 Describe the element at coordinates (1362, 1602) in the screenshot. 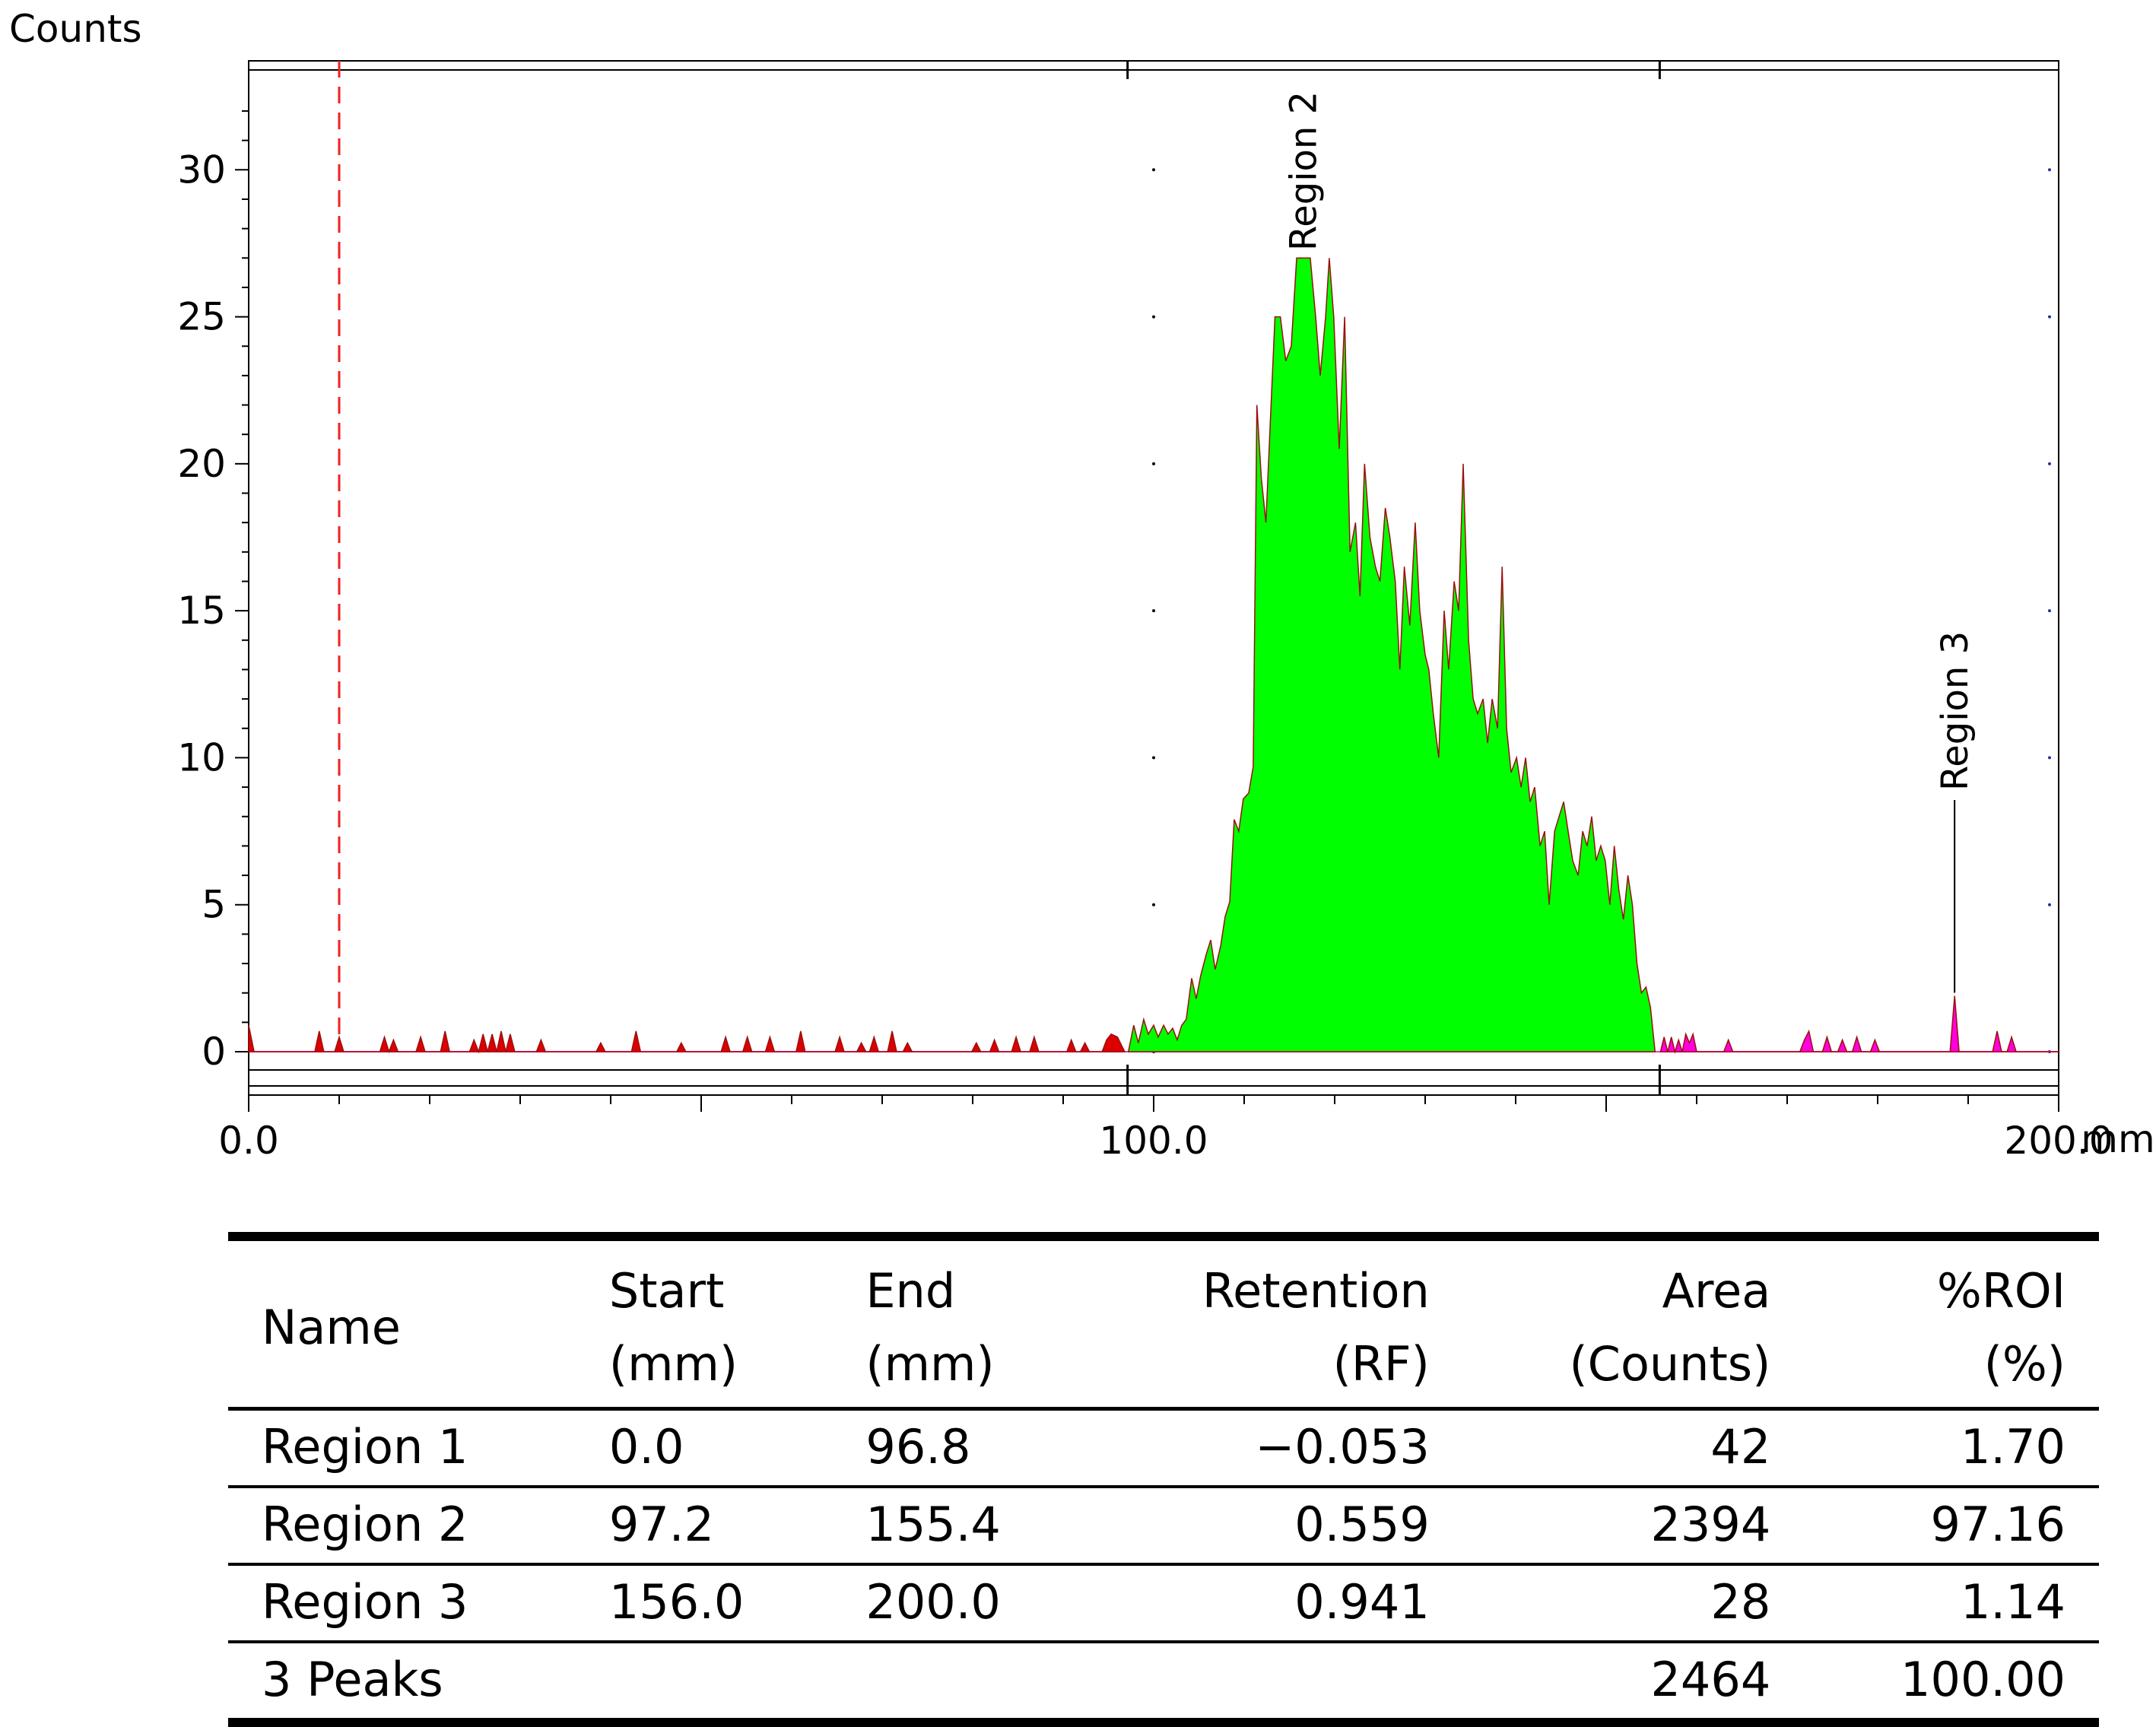

I see `cell-retention: 0.941` at that location.